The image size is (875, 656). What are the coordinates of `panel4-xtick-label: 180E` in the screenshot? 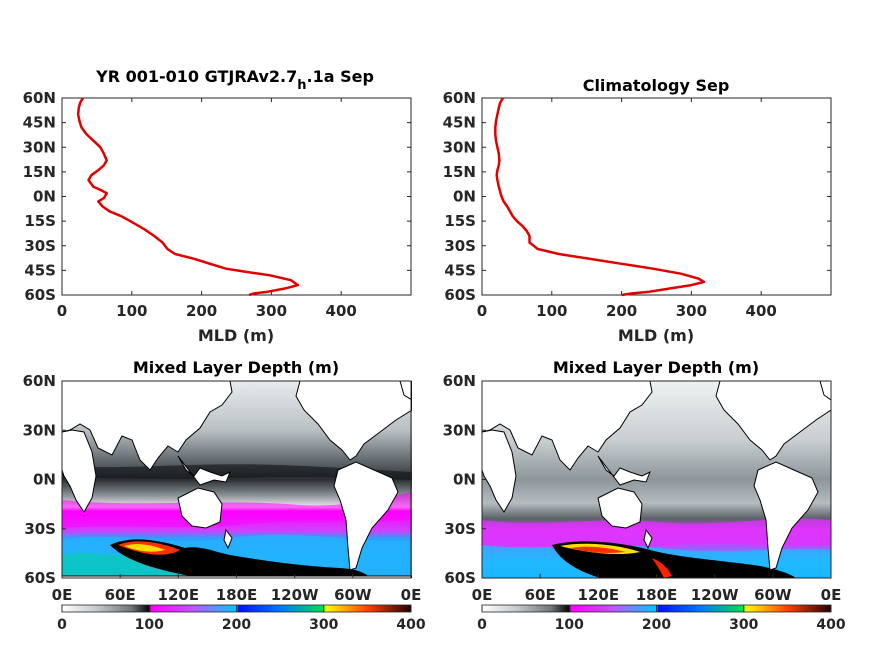 It's located at (657, 595).